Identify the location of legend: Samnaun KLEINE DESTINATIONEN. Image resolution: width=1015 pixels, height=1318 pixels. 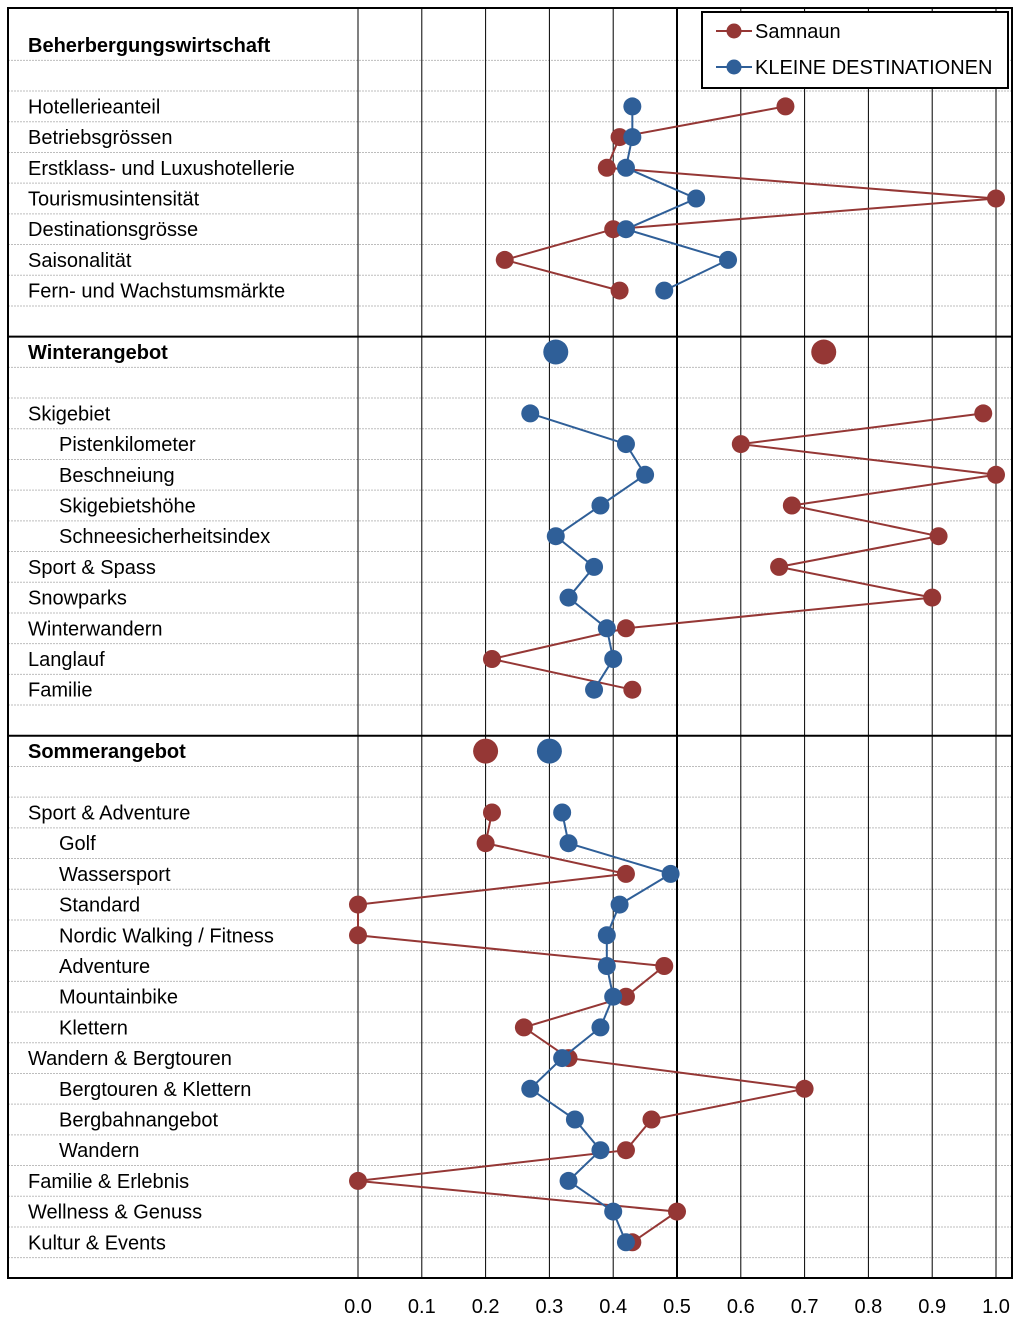
(855, 50).